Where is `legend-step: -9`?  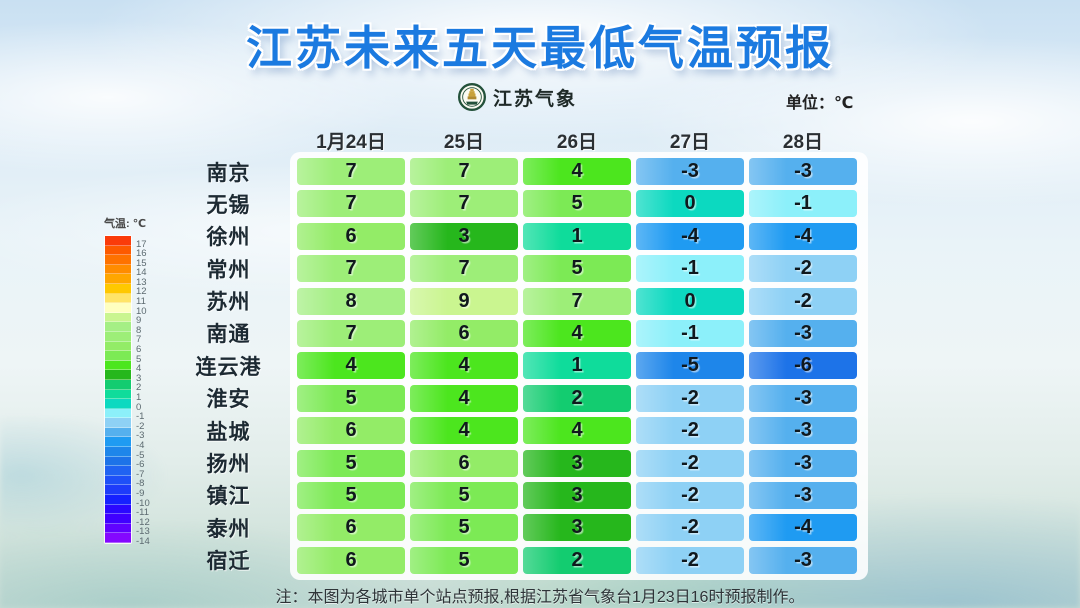 legend-step: -9 is located at coordinates (124, 491).